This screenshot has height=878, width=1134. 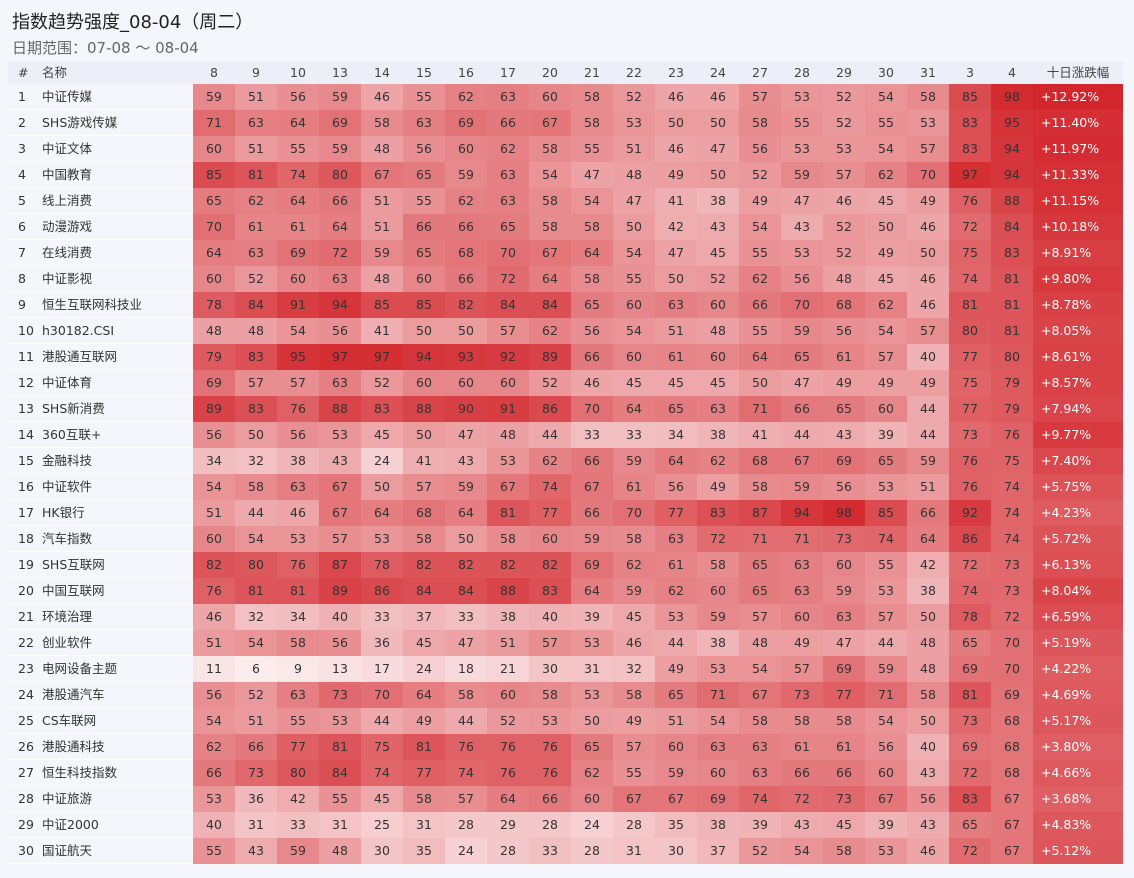 What do you see at coordinates (340, 669) in the screenshot?
I see `heat-cell: 13` at bounding box center [340, 669].